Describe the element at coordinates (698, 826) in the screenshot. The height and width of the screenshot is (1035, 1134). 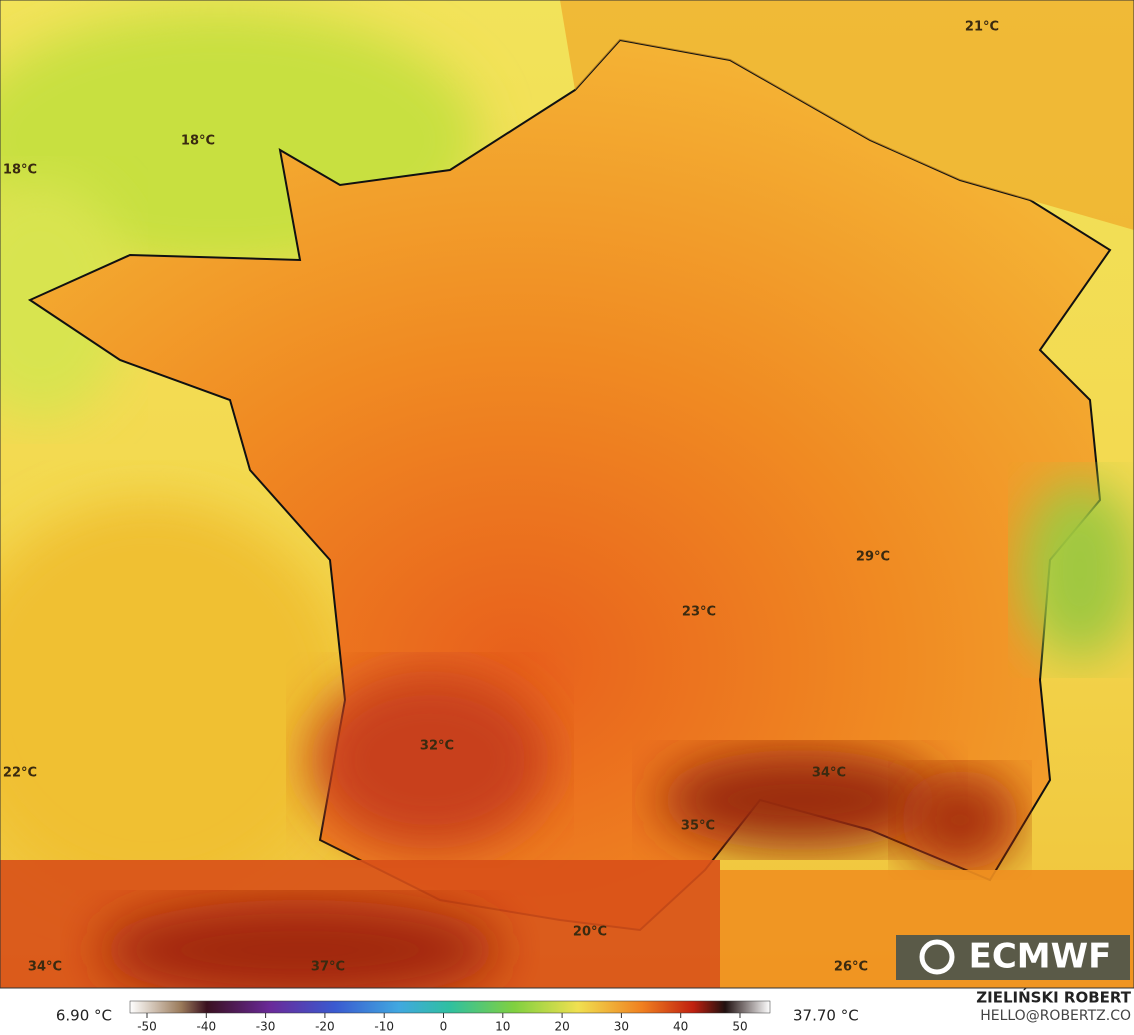
I see `temperature-label: 35°C` at that location.